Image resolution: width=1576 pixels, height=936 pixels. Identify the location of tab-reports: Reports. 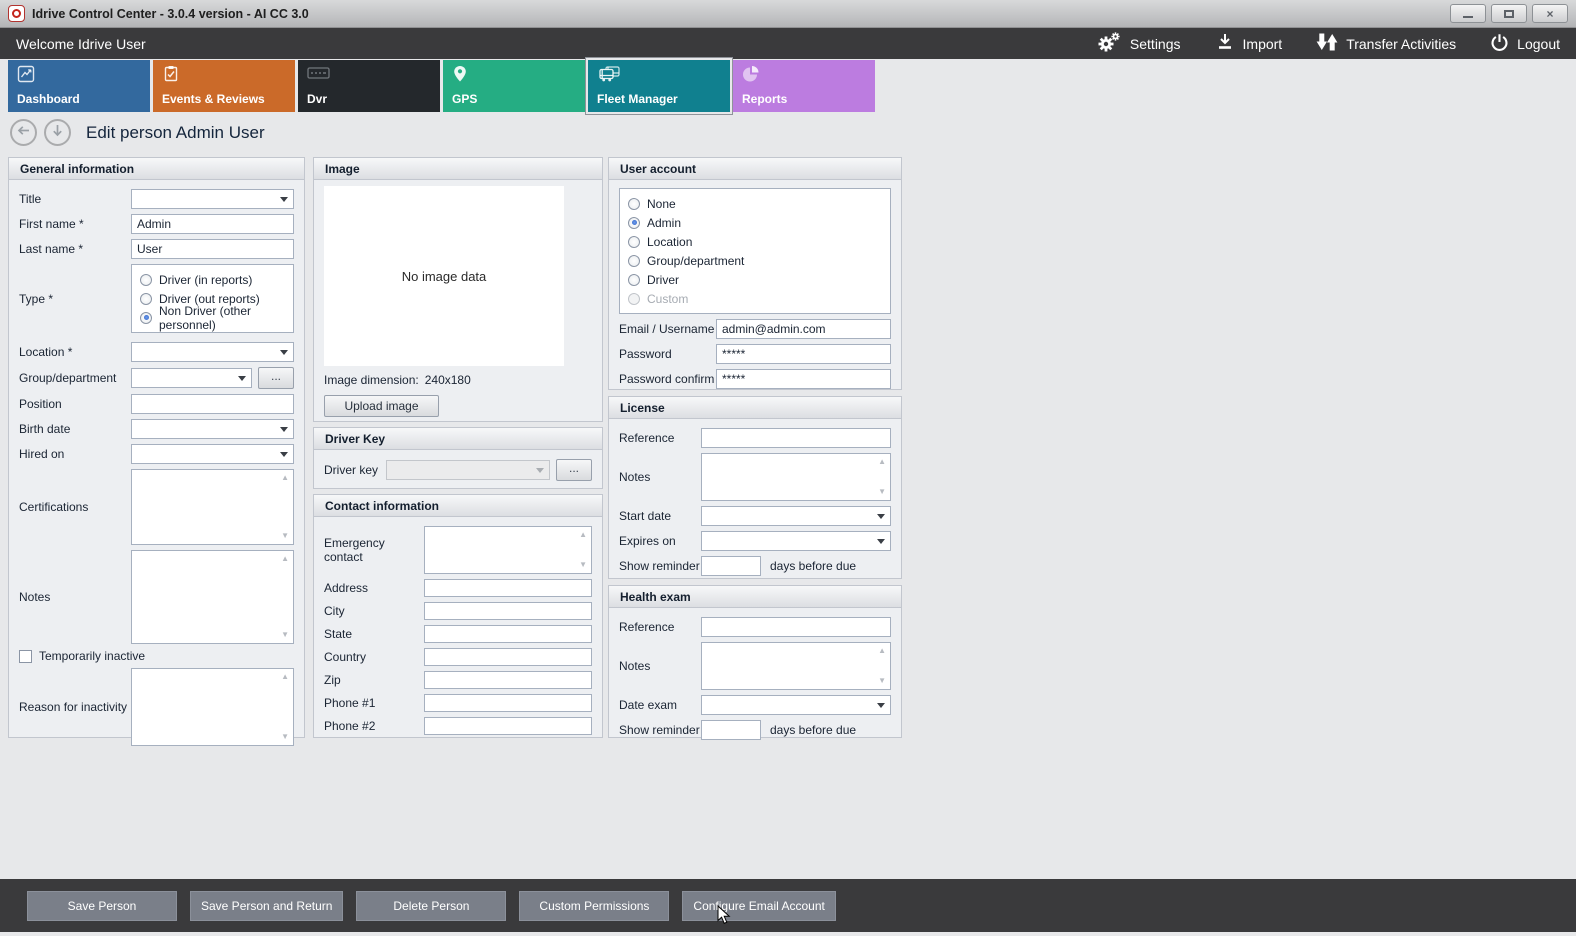
(804, 86).